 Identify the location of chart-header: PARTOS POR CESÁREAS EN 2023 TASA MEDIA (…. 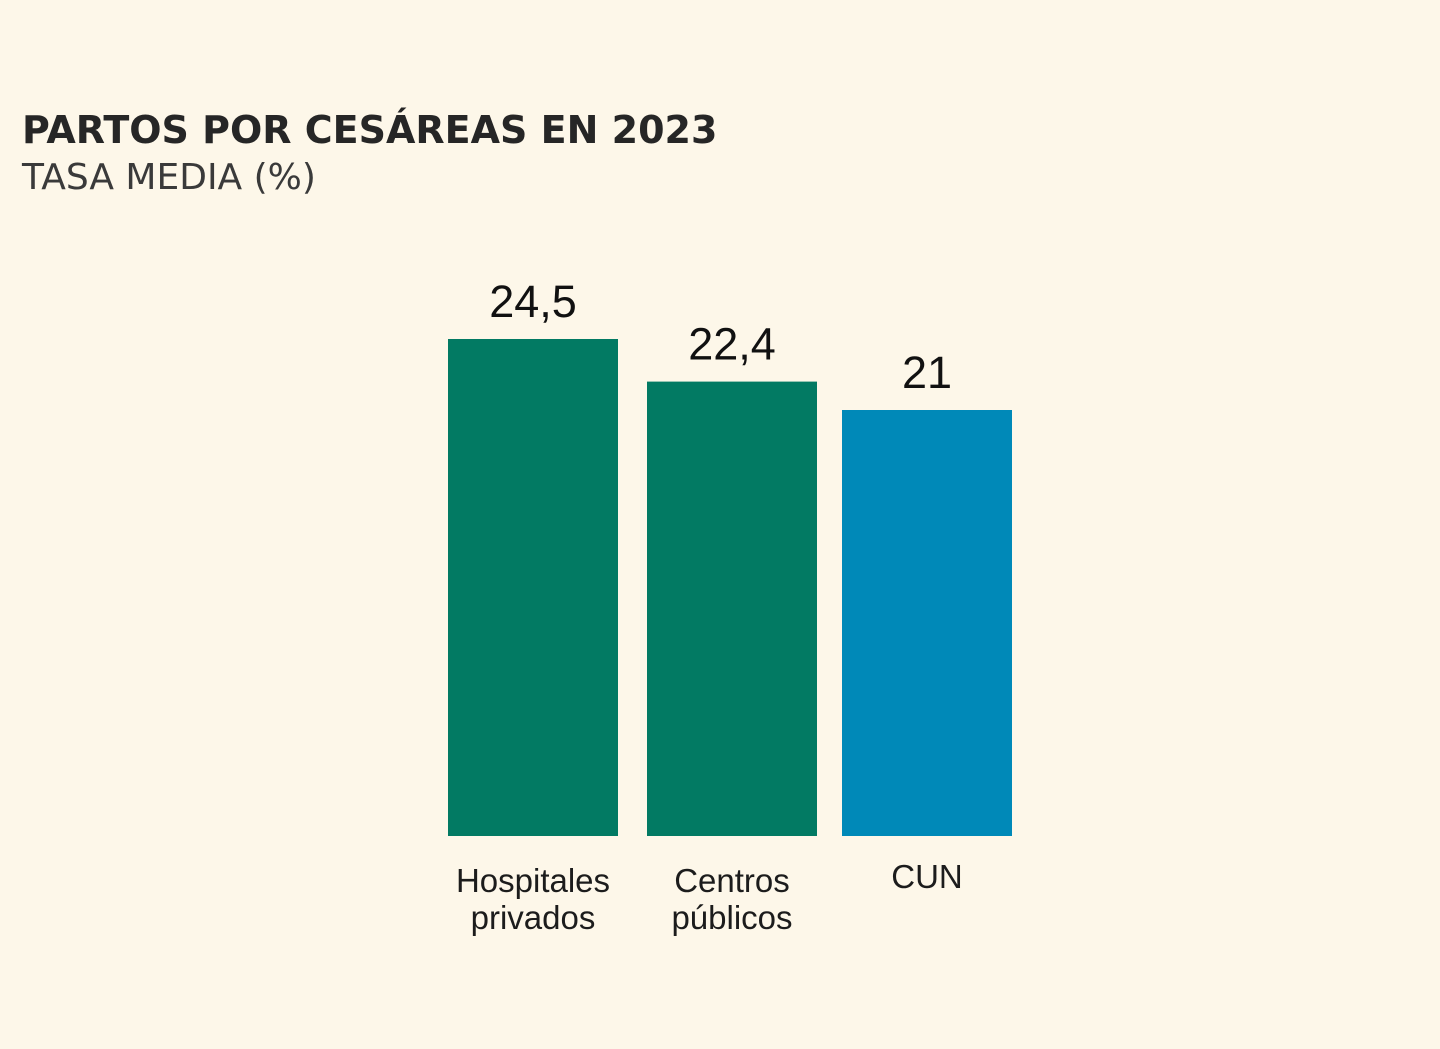
(369, 152).